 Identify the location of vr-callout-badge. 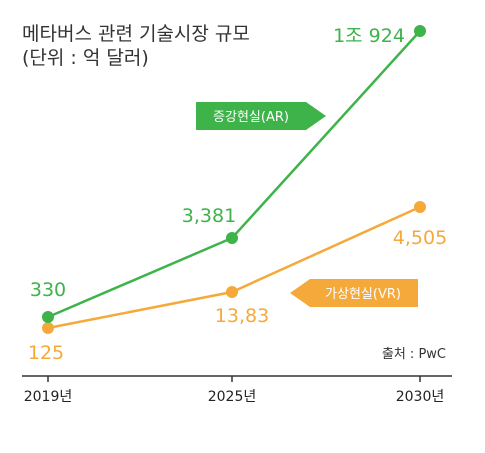
(354, 293).